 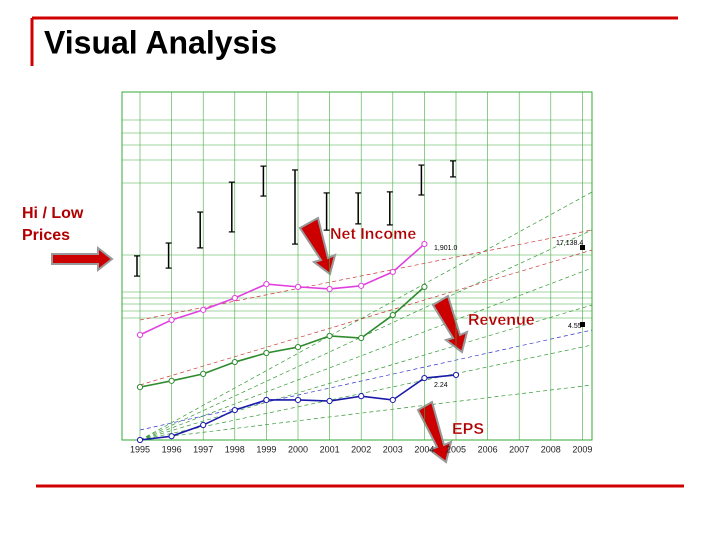 What do you see at coordinates (582, 449) in the screenshot?
I see `x-tick-label: 2009` at bounding box center [582, 449].